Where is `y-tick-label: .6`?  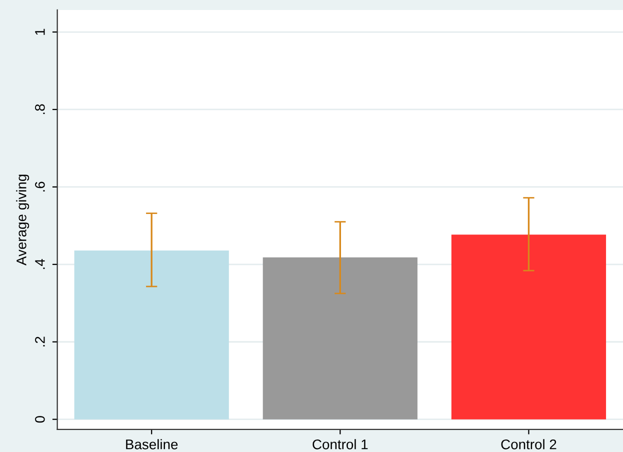
y-tick-label: .6 is located at coordinates (40, 187).